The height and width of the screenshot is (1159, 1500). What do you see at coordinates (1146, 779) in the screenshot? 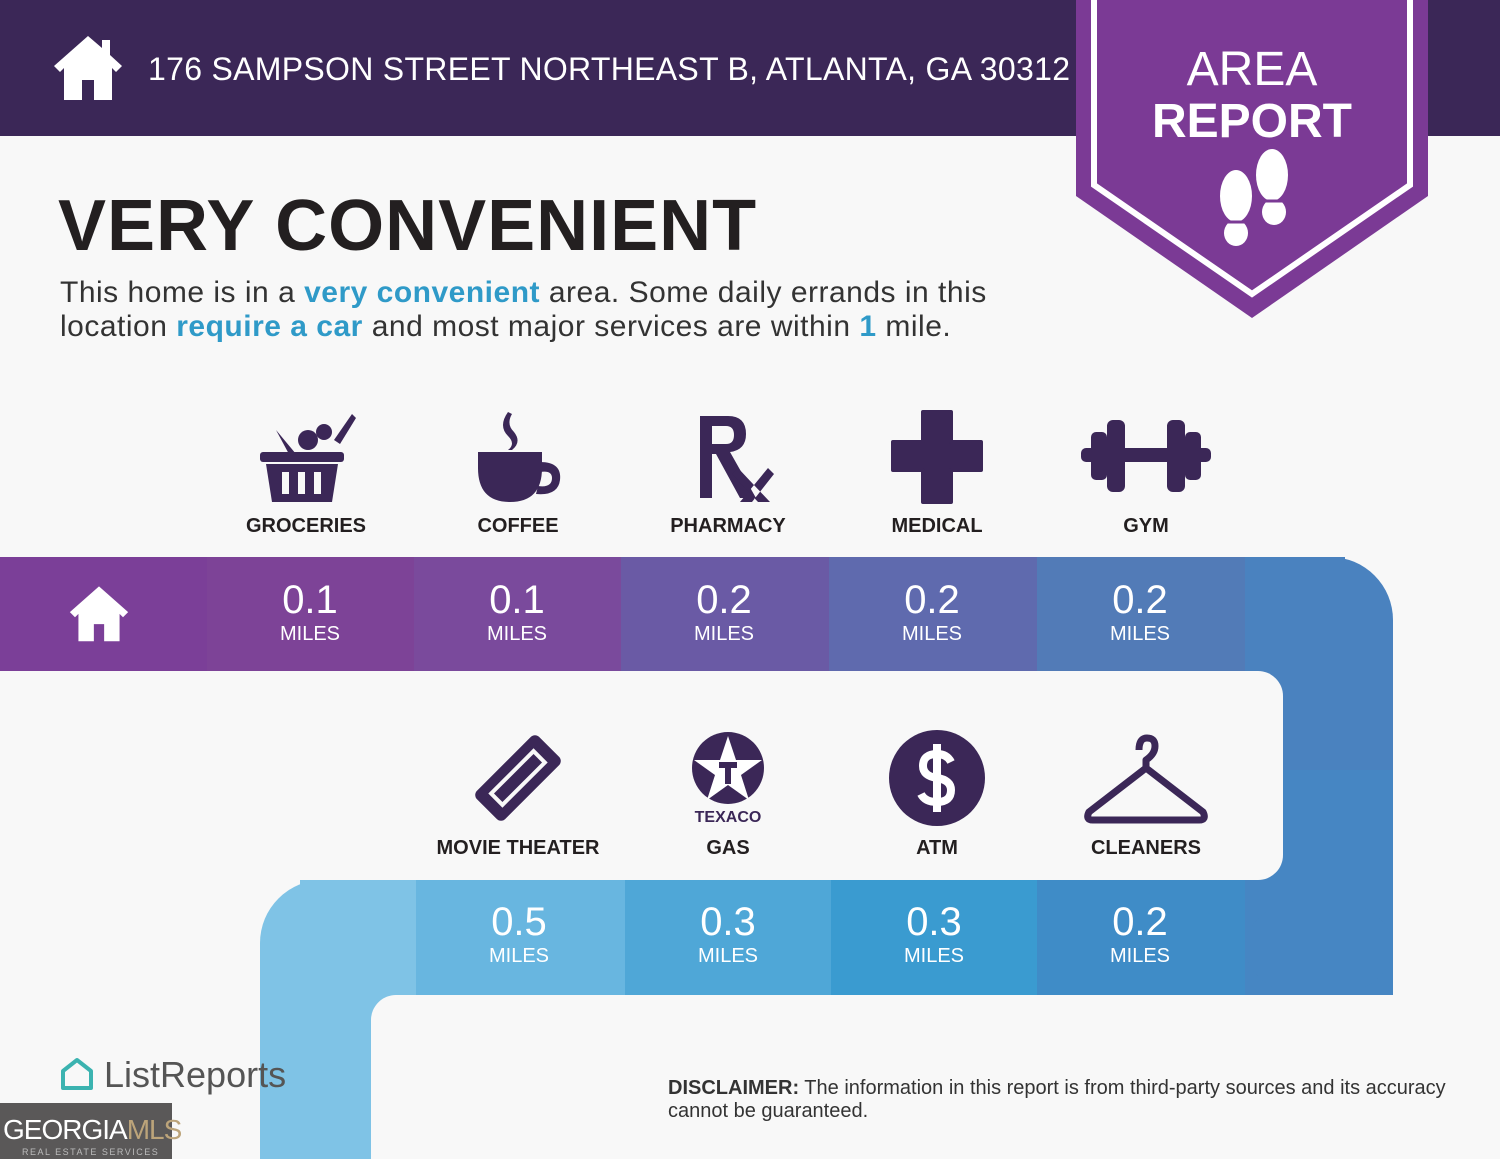
I see `hanger-icon` at bounding box center [1146, 779].